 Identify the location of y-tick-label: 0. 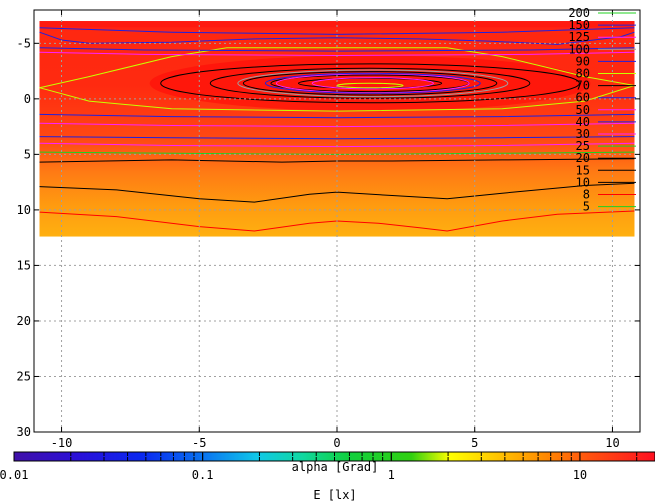
(27, 99).